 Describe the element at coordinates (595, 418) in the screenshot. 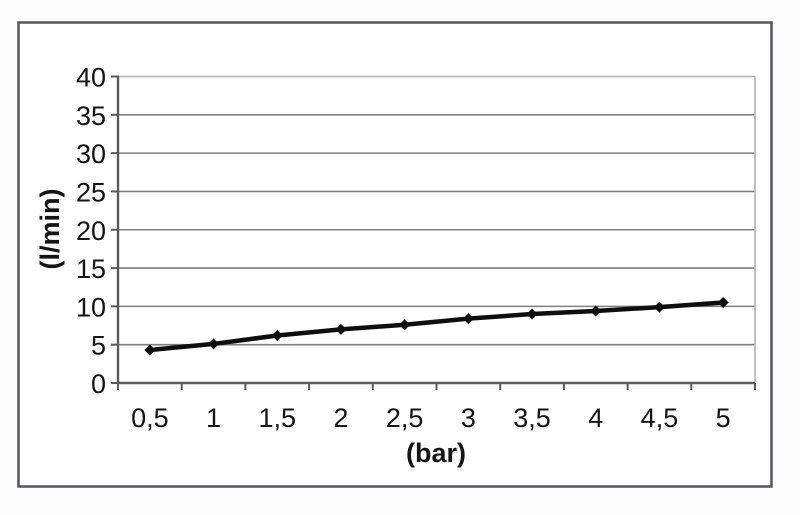

I see `x-tick-label: 4` at that location.